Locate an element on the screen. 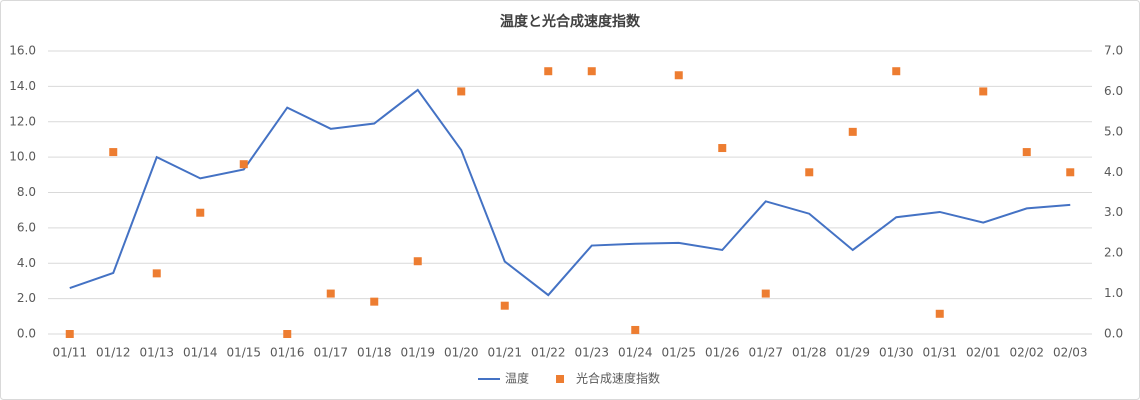 The width and height of the screenshot is (1140, 400). chart-title: 温度と光合成速度指数 is located at coordinates (570, 21).